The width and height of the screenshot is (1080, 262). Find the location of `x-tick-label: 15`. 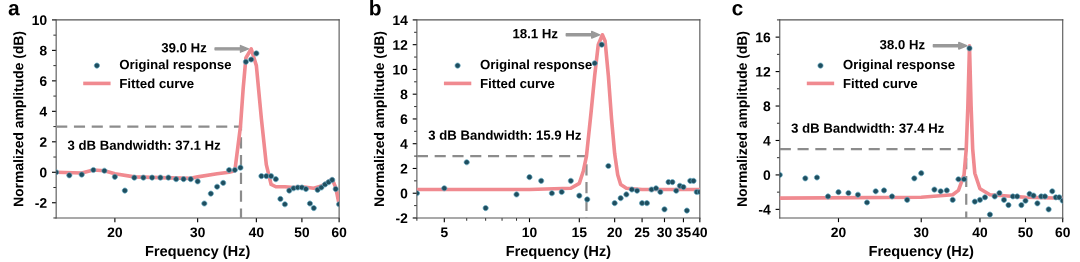

x-tick-label: 15 is located at coordinates (579, 232).